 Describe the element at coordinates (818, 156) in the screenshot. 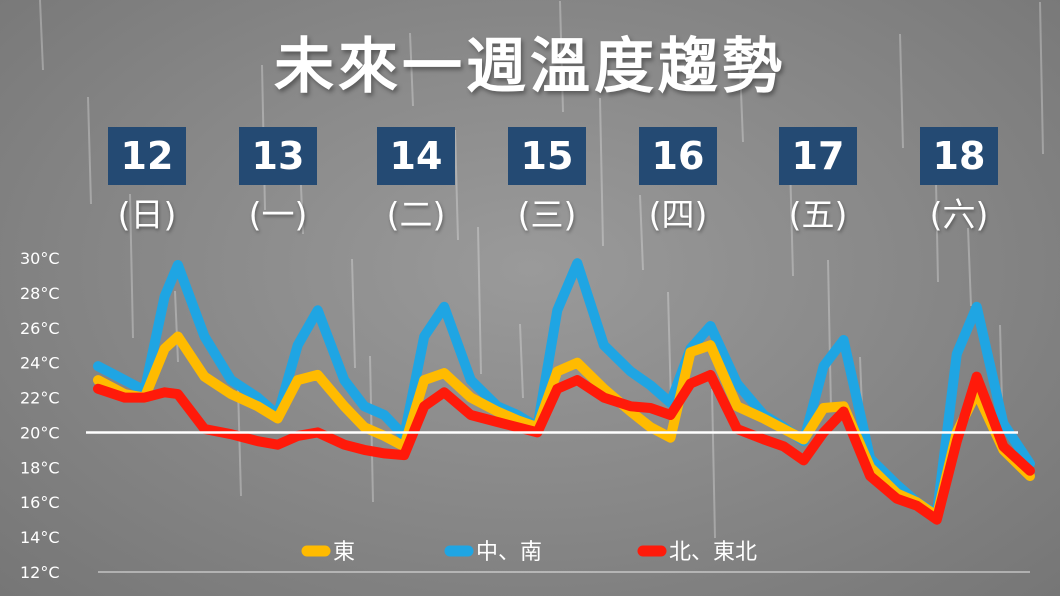

I see `day-number: 17` at that location.